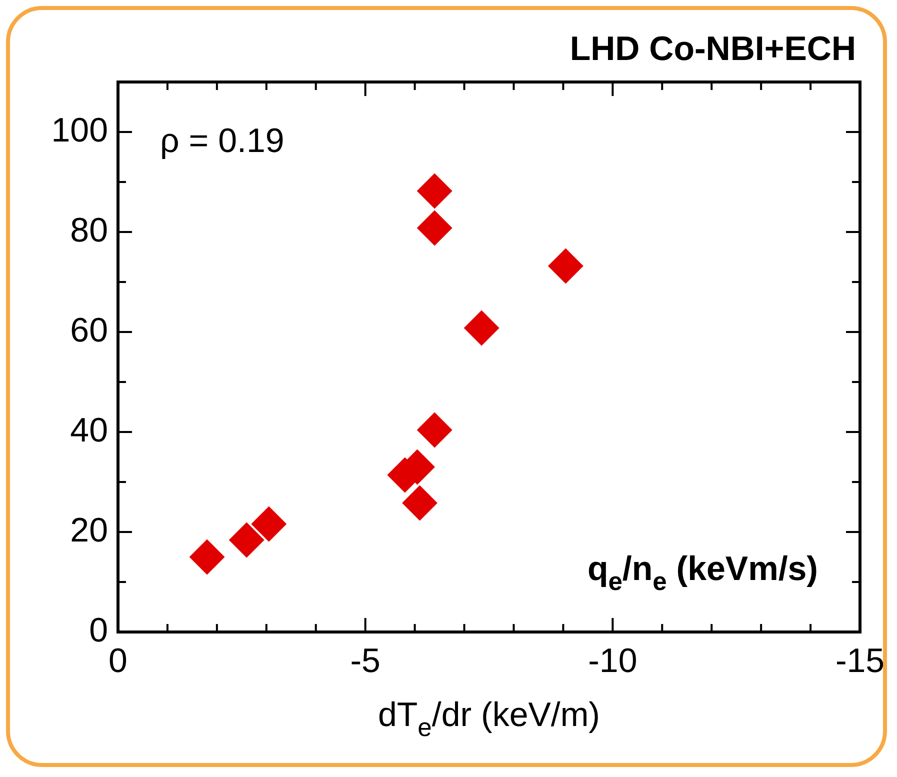  I want to click on x-tick-label: -15, so click(860, 661).